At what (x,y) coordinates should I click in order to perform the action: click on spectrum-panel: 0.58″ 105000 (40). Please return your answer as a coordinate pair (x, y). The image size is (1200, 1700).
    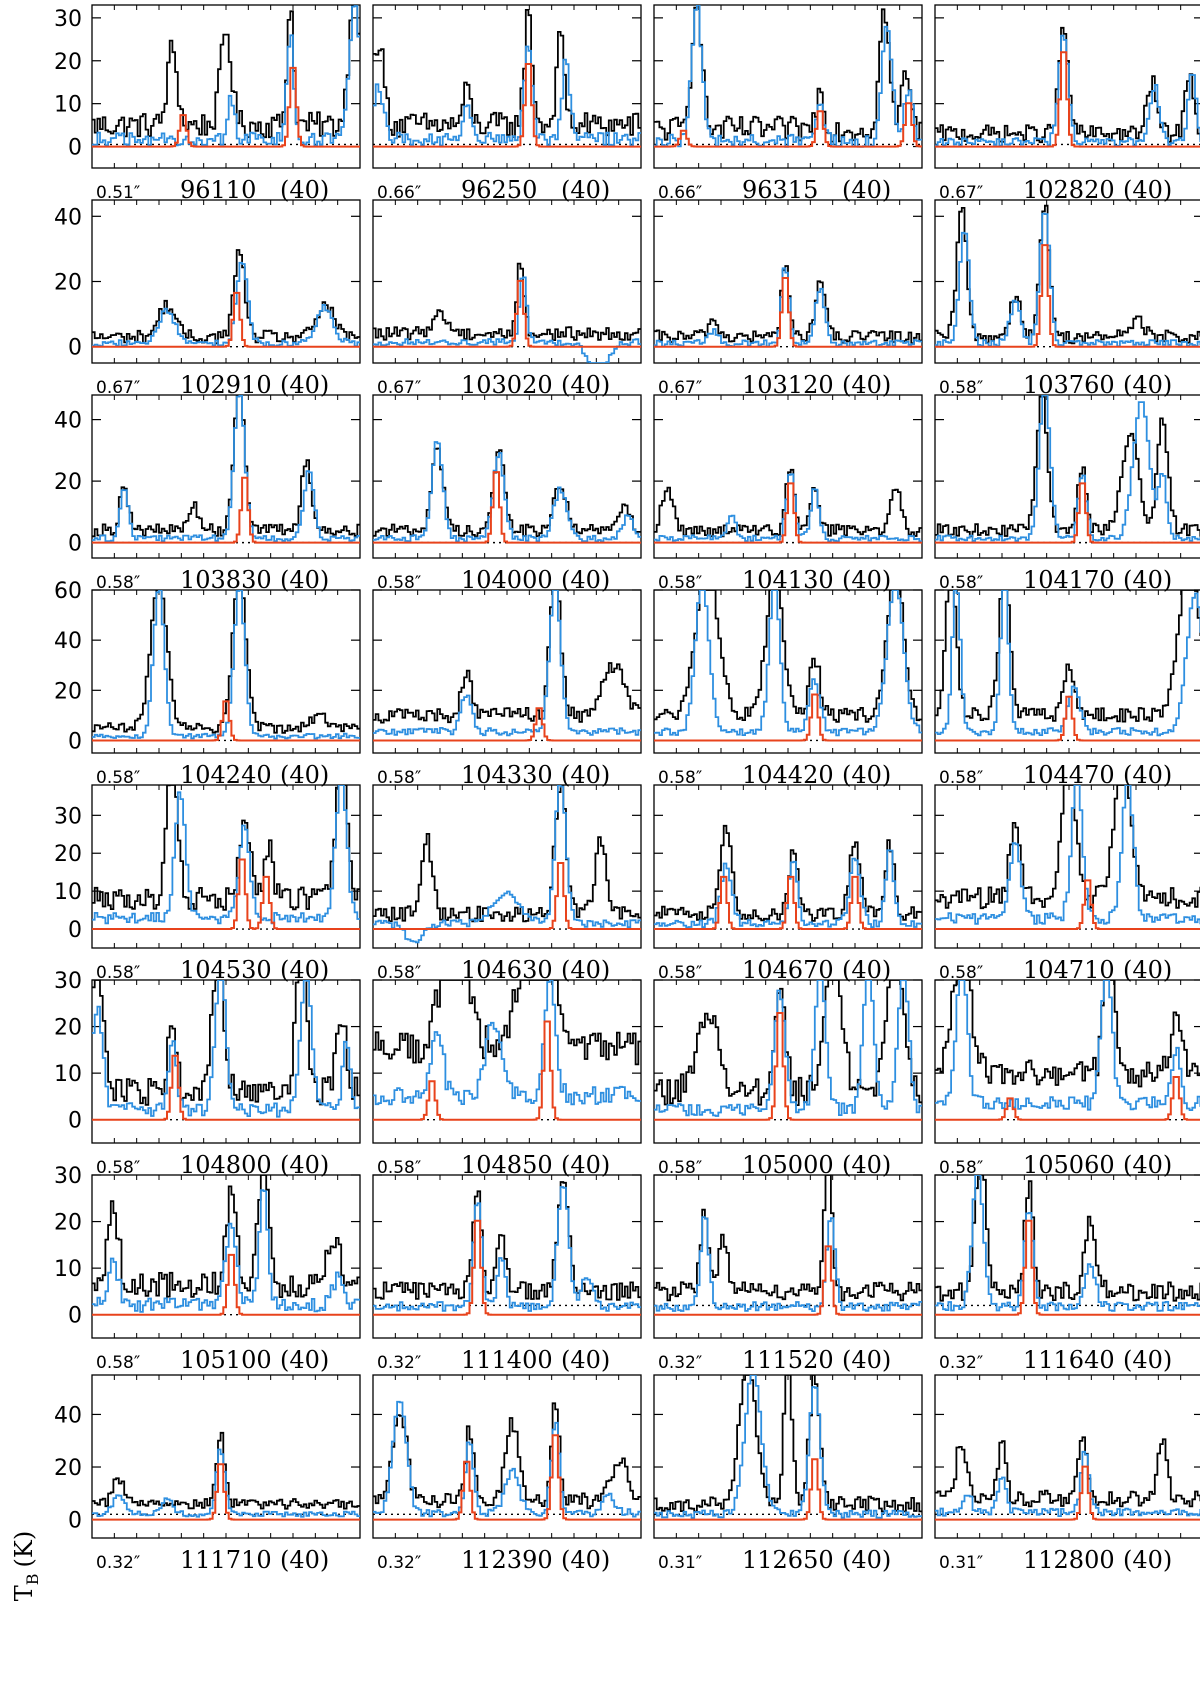
    Looking at the image, I should click on (788, 1079).